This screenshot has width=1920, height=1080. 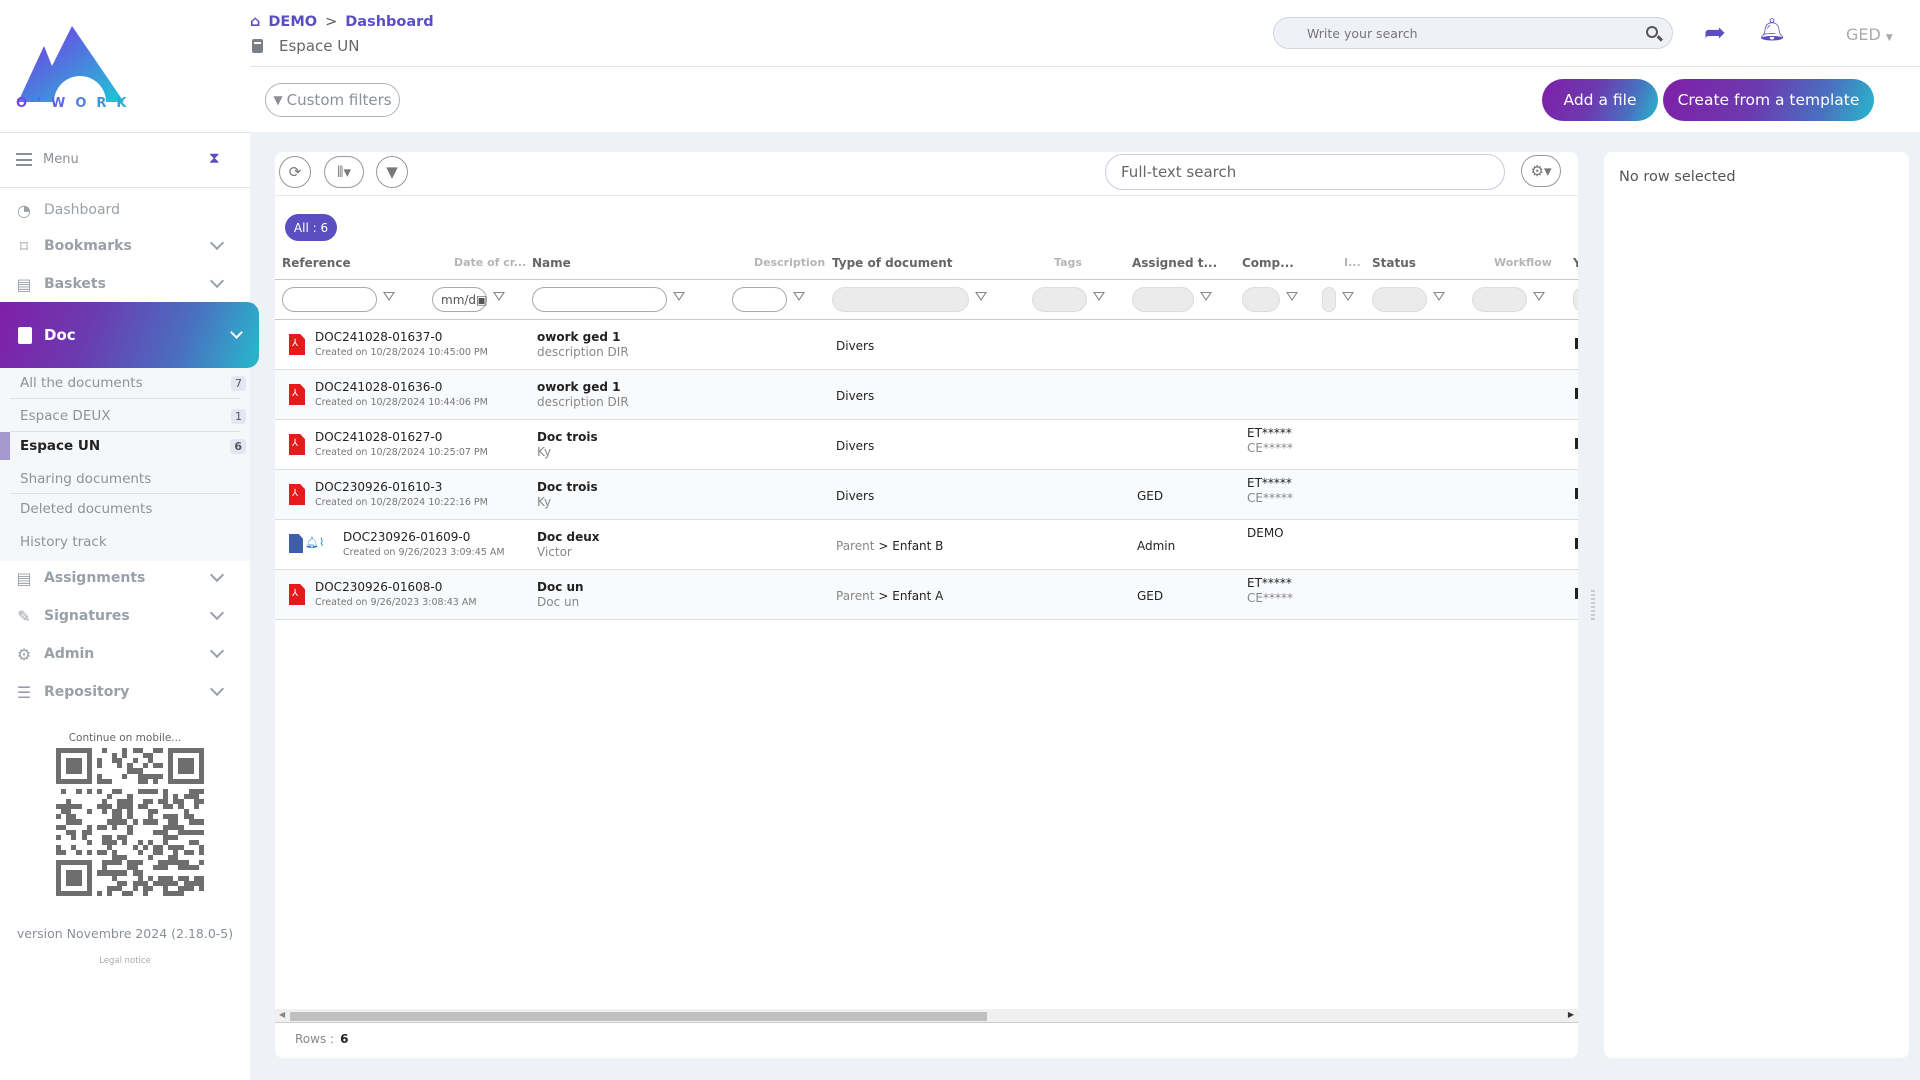 What do you see at coordinates (70, 64) in the screenshot?
I see `owork-logo` at bounding box center [70, 64].